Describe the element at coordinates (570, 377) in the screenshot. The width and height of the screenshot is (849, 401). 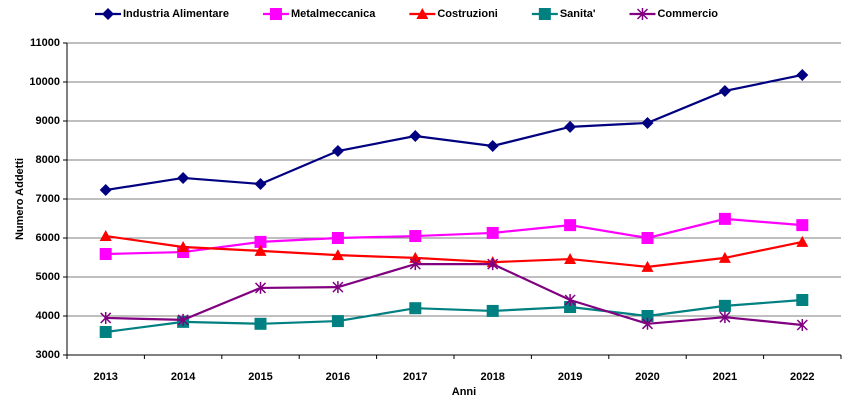
I see `x-tick-label: 2019` at that location.